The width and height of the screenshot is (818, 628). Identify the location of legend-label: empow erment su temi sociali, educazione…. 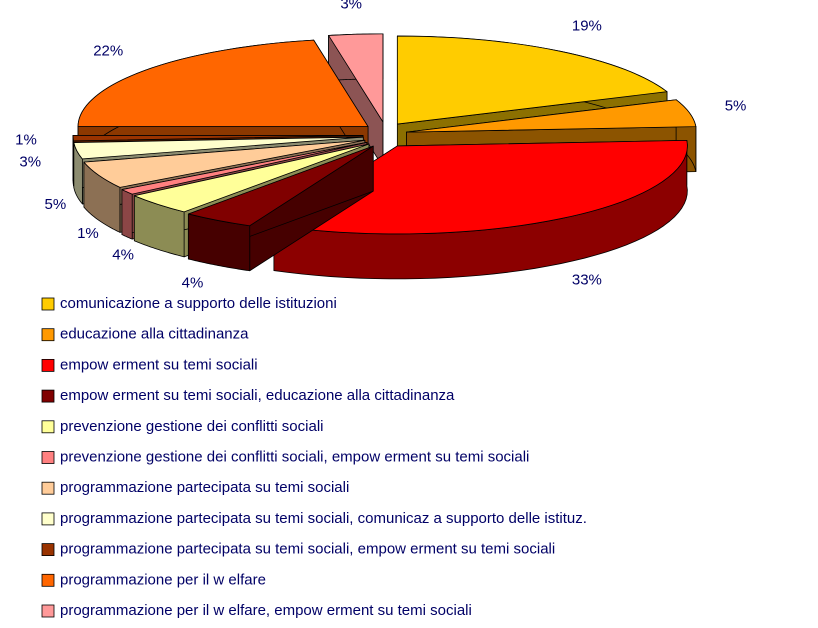
(257, 395).